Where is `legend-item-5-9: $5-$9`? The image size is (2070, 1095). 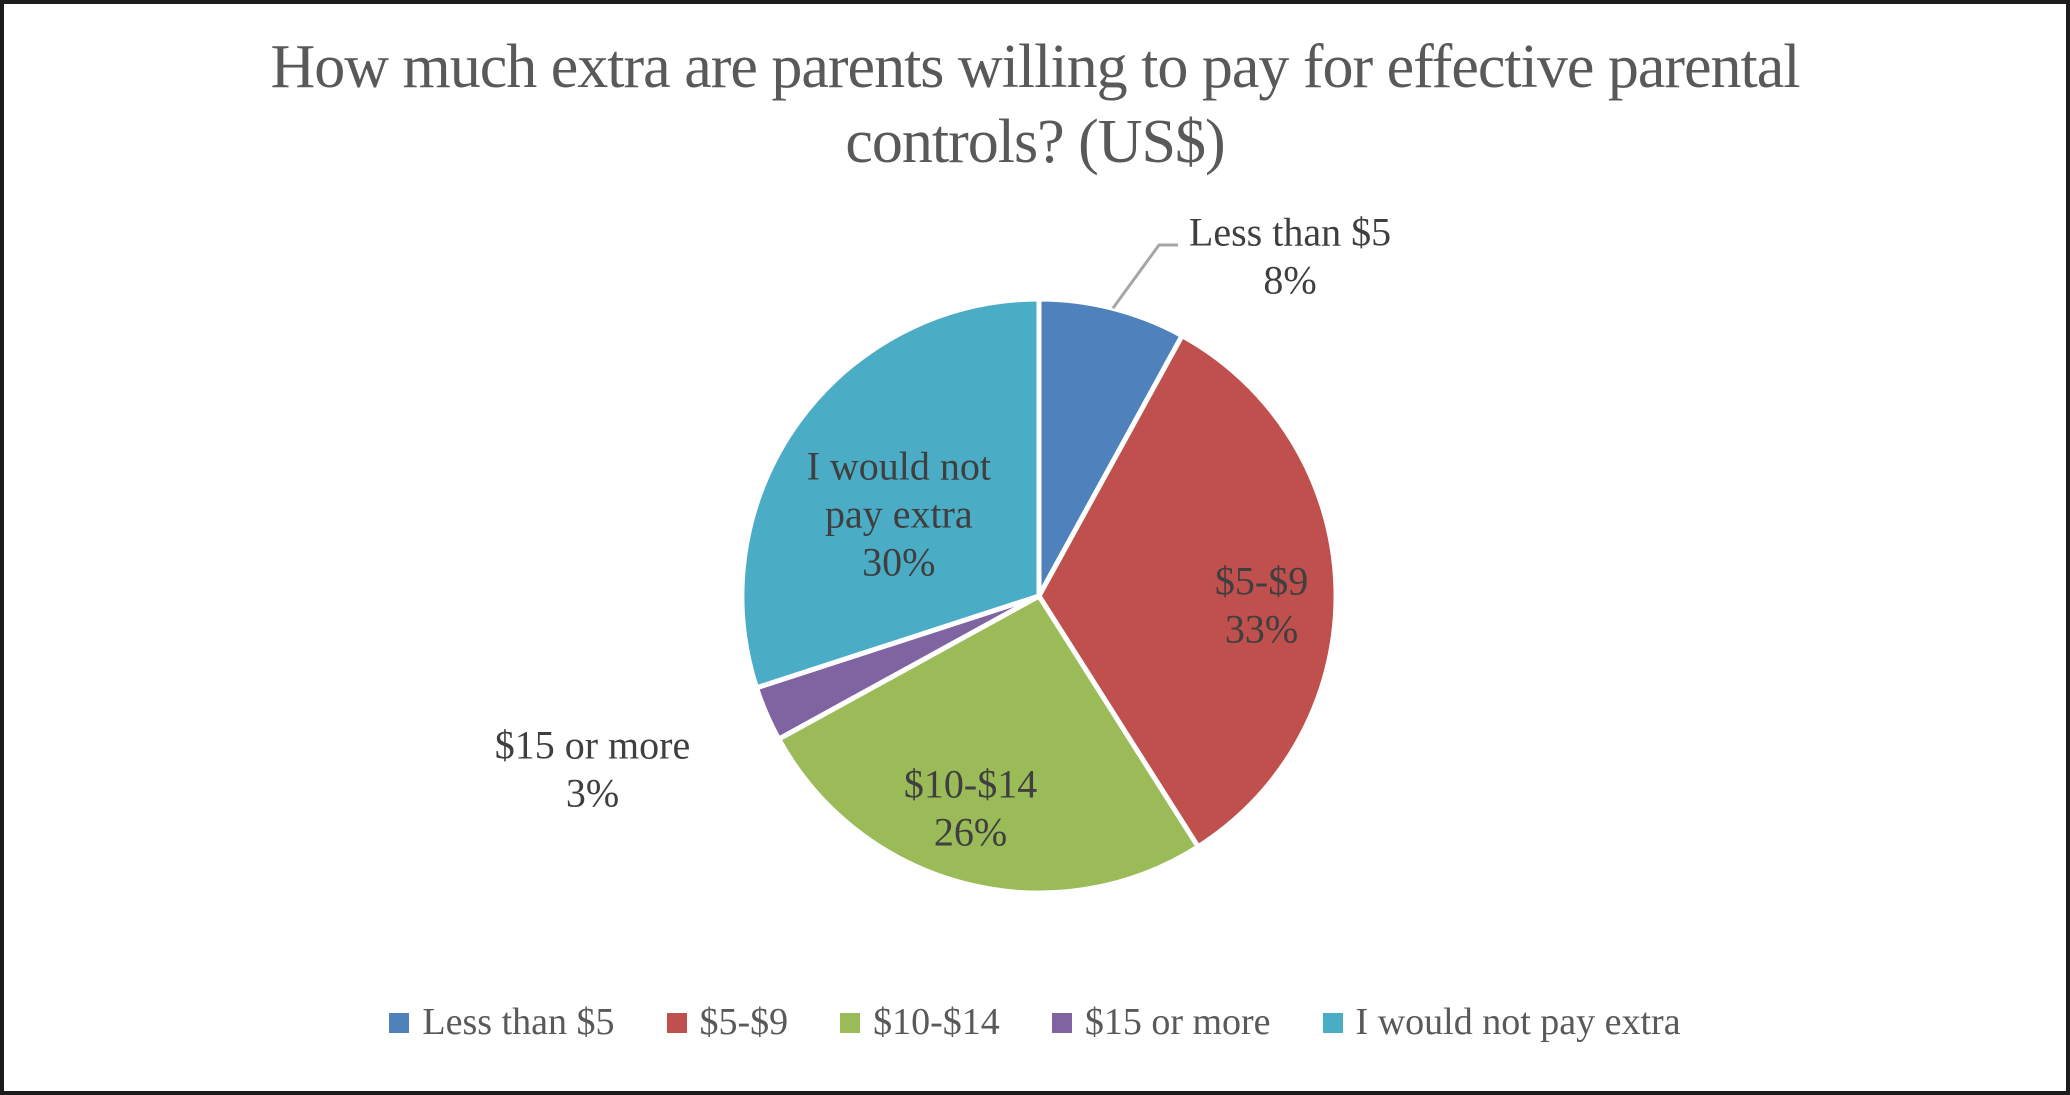
legend-item-5-9: $5-$9 is located at coordinates (727, 1022).